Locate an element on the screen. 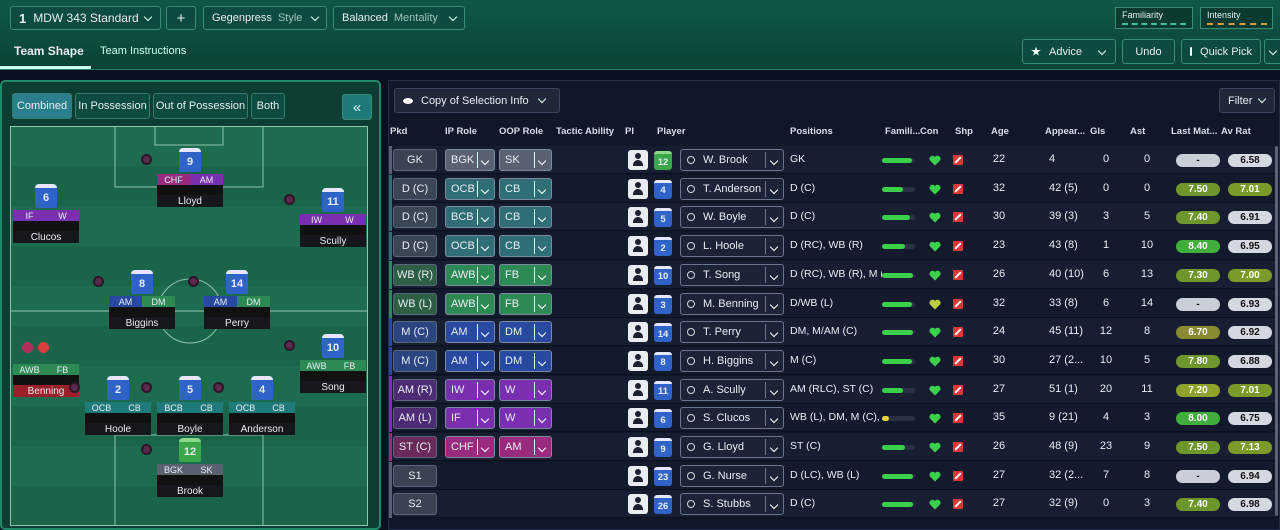 This screenshot has width=1280, height=530. mode-button: Combined is located at coordinates (42, 106).